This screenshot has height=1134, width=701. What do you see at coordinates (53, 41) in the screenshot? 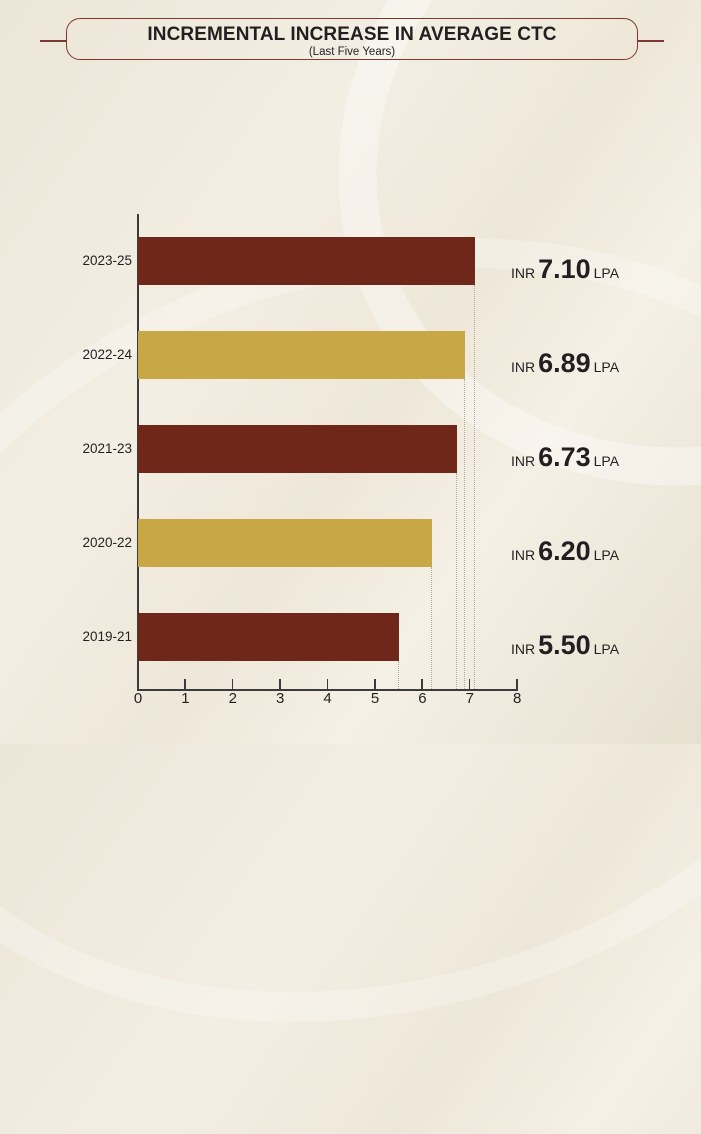
I see `title-rule-left` at bounding box center [53, 41].